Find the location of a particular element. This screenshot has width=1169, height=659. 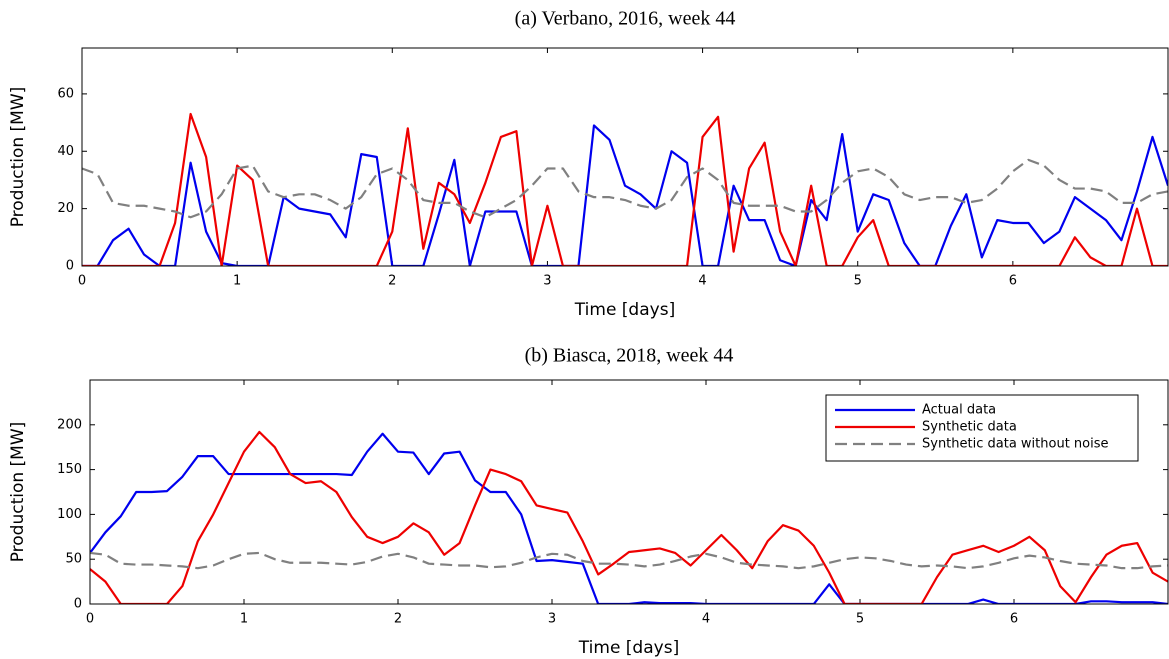

chart-title: (a) Verbano, 2016, week 44 is located at coordinates (625, 19).